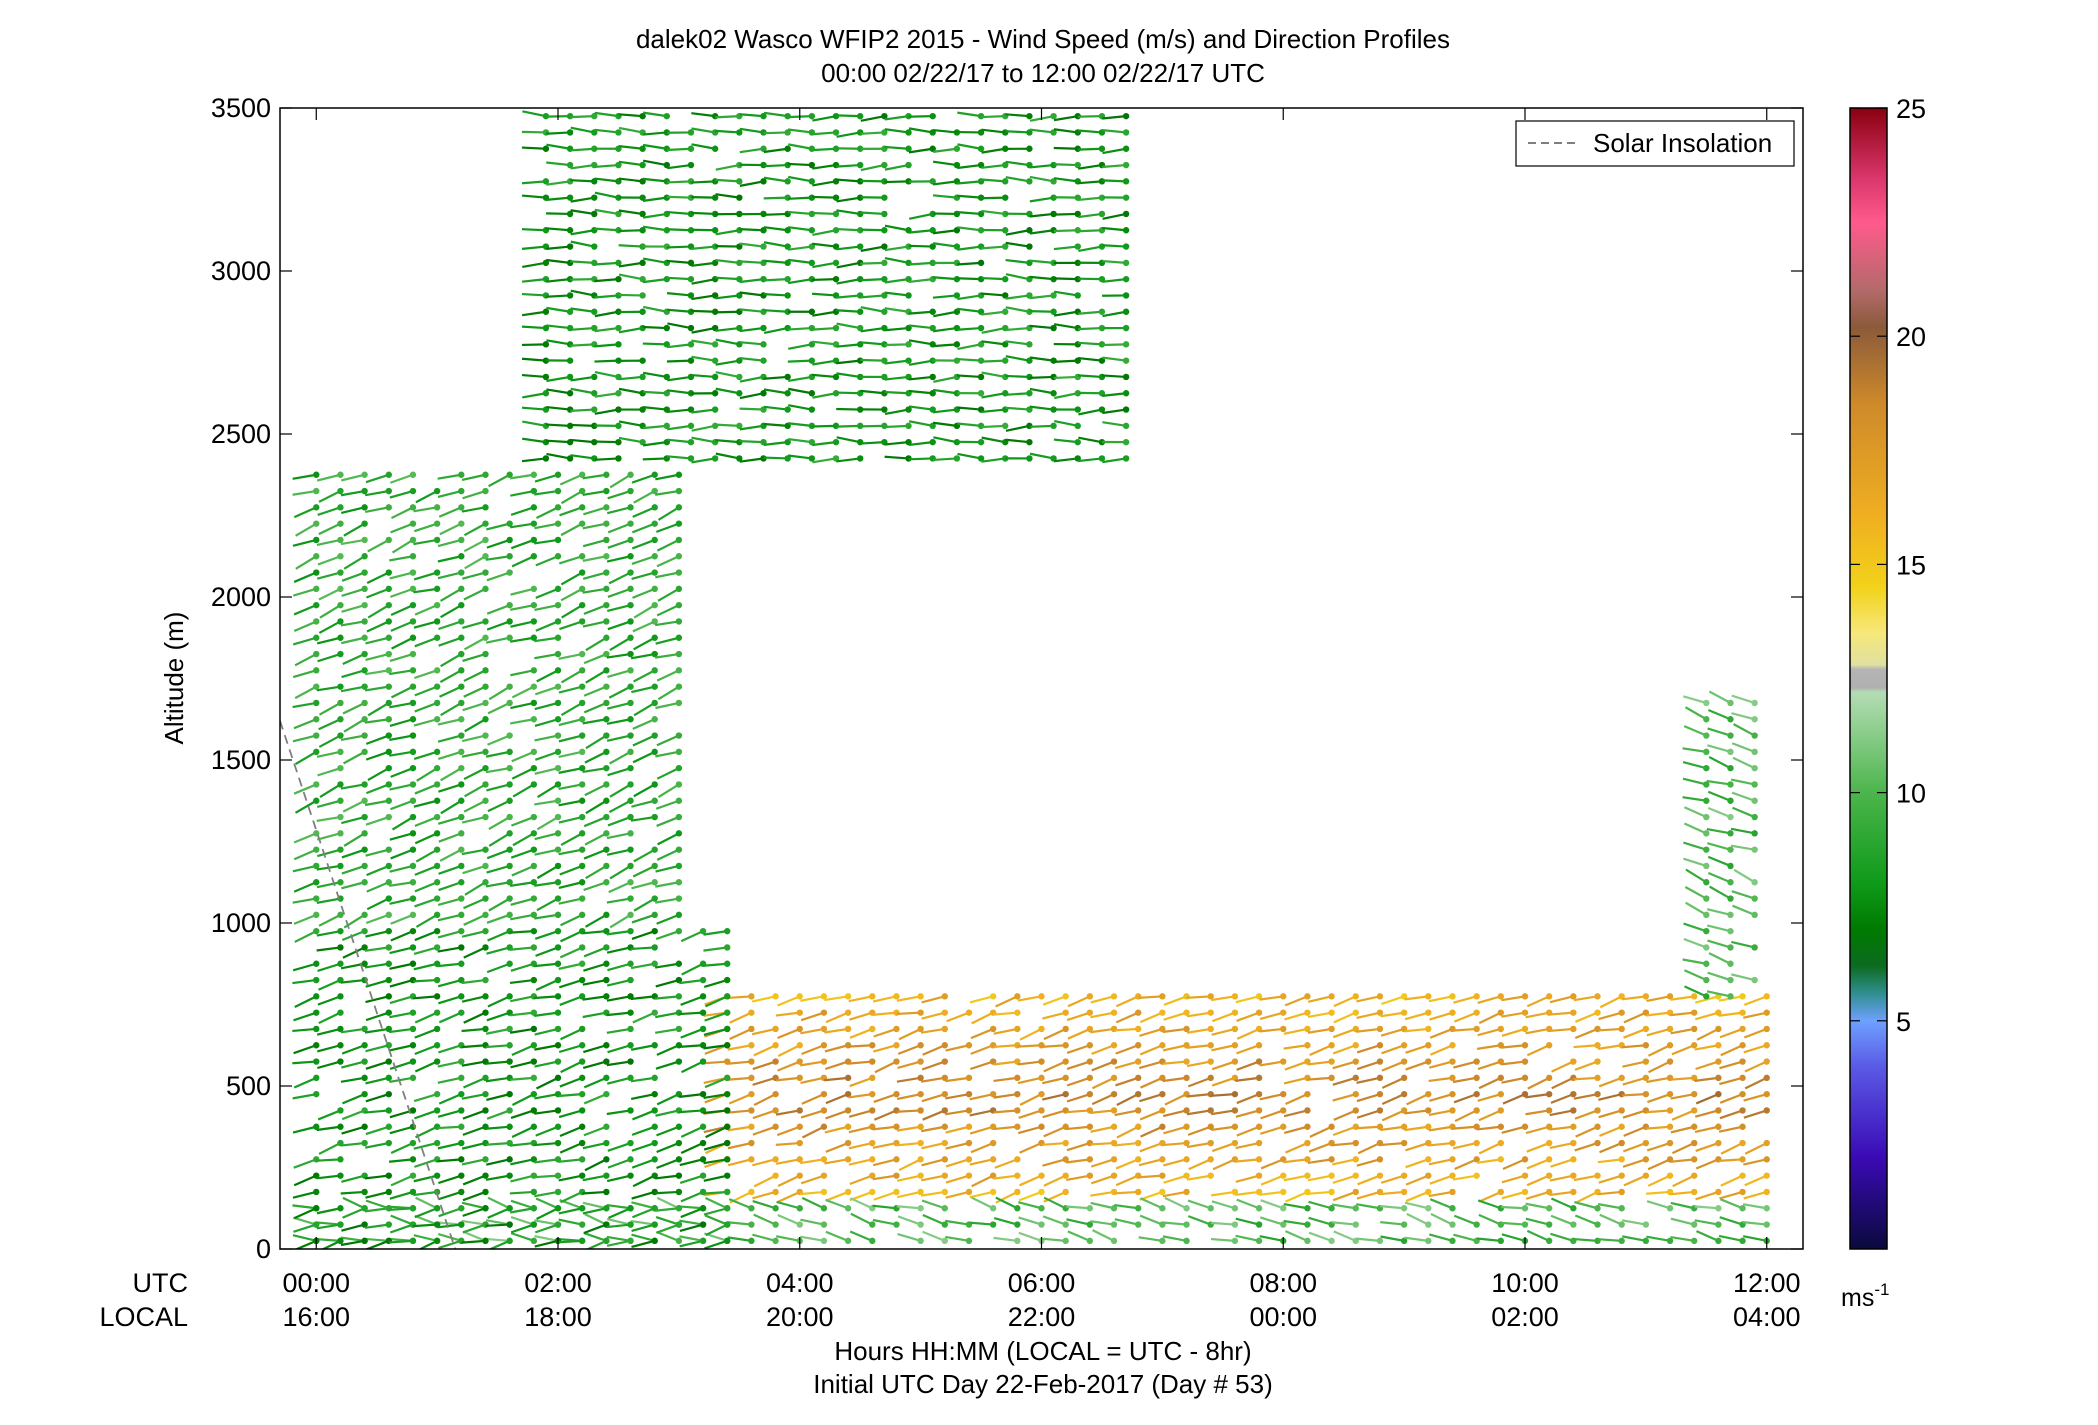  Describe the element at coordinates (1042, 1351) in the screenshot. I see `x-axis-label: Hours HH:MM (LOCAL = UTC - 8hr)` at that location.